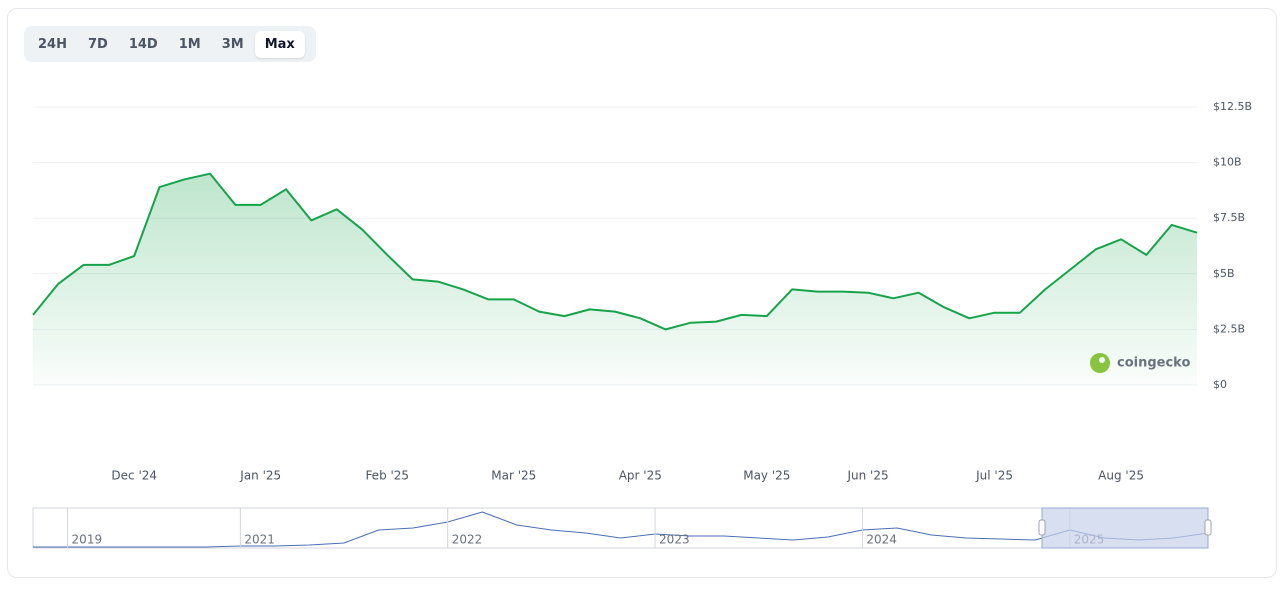 The image size is (1285, 590). Describe the element at coordinates (143, 44) in the screenshot. I see `range-button: 14D` at that location.